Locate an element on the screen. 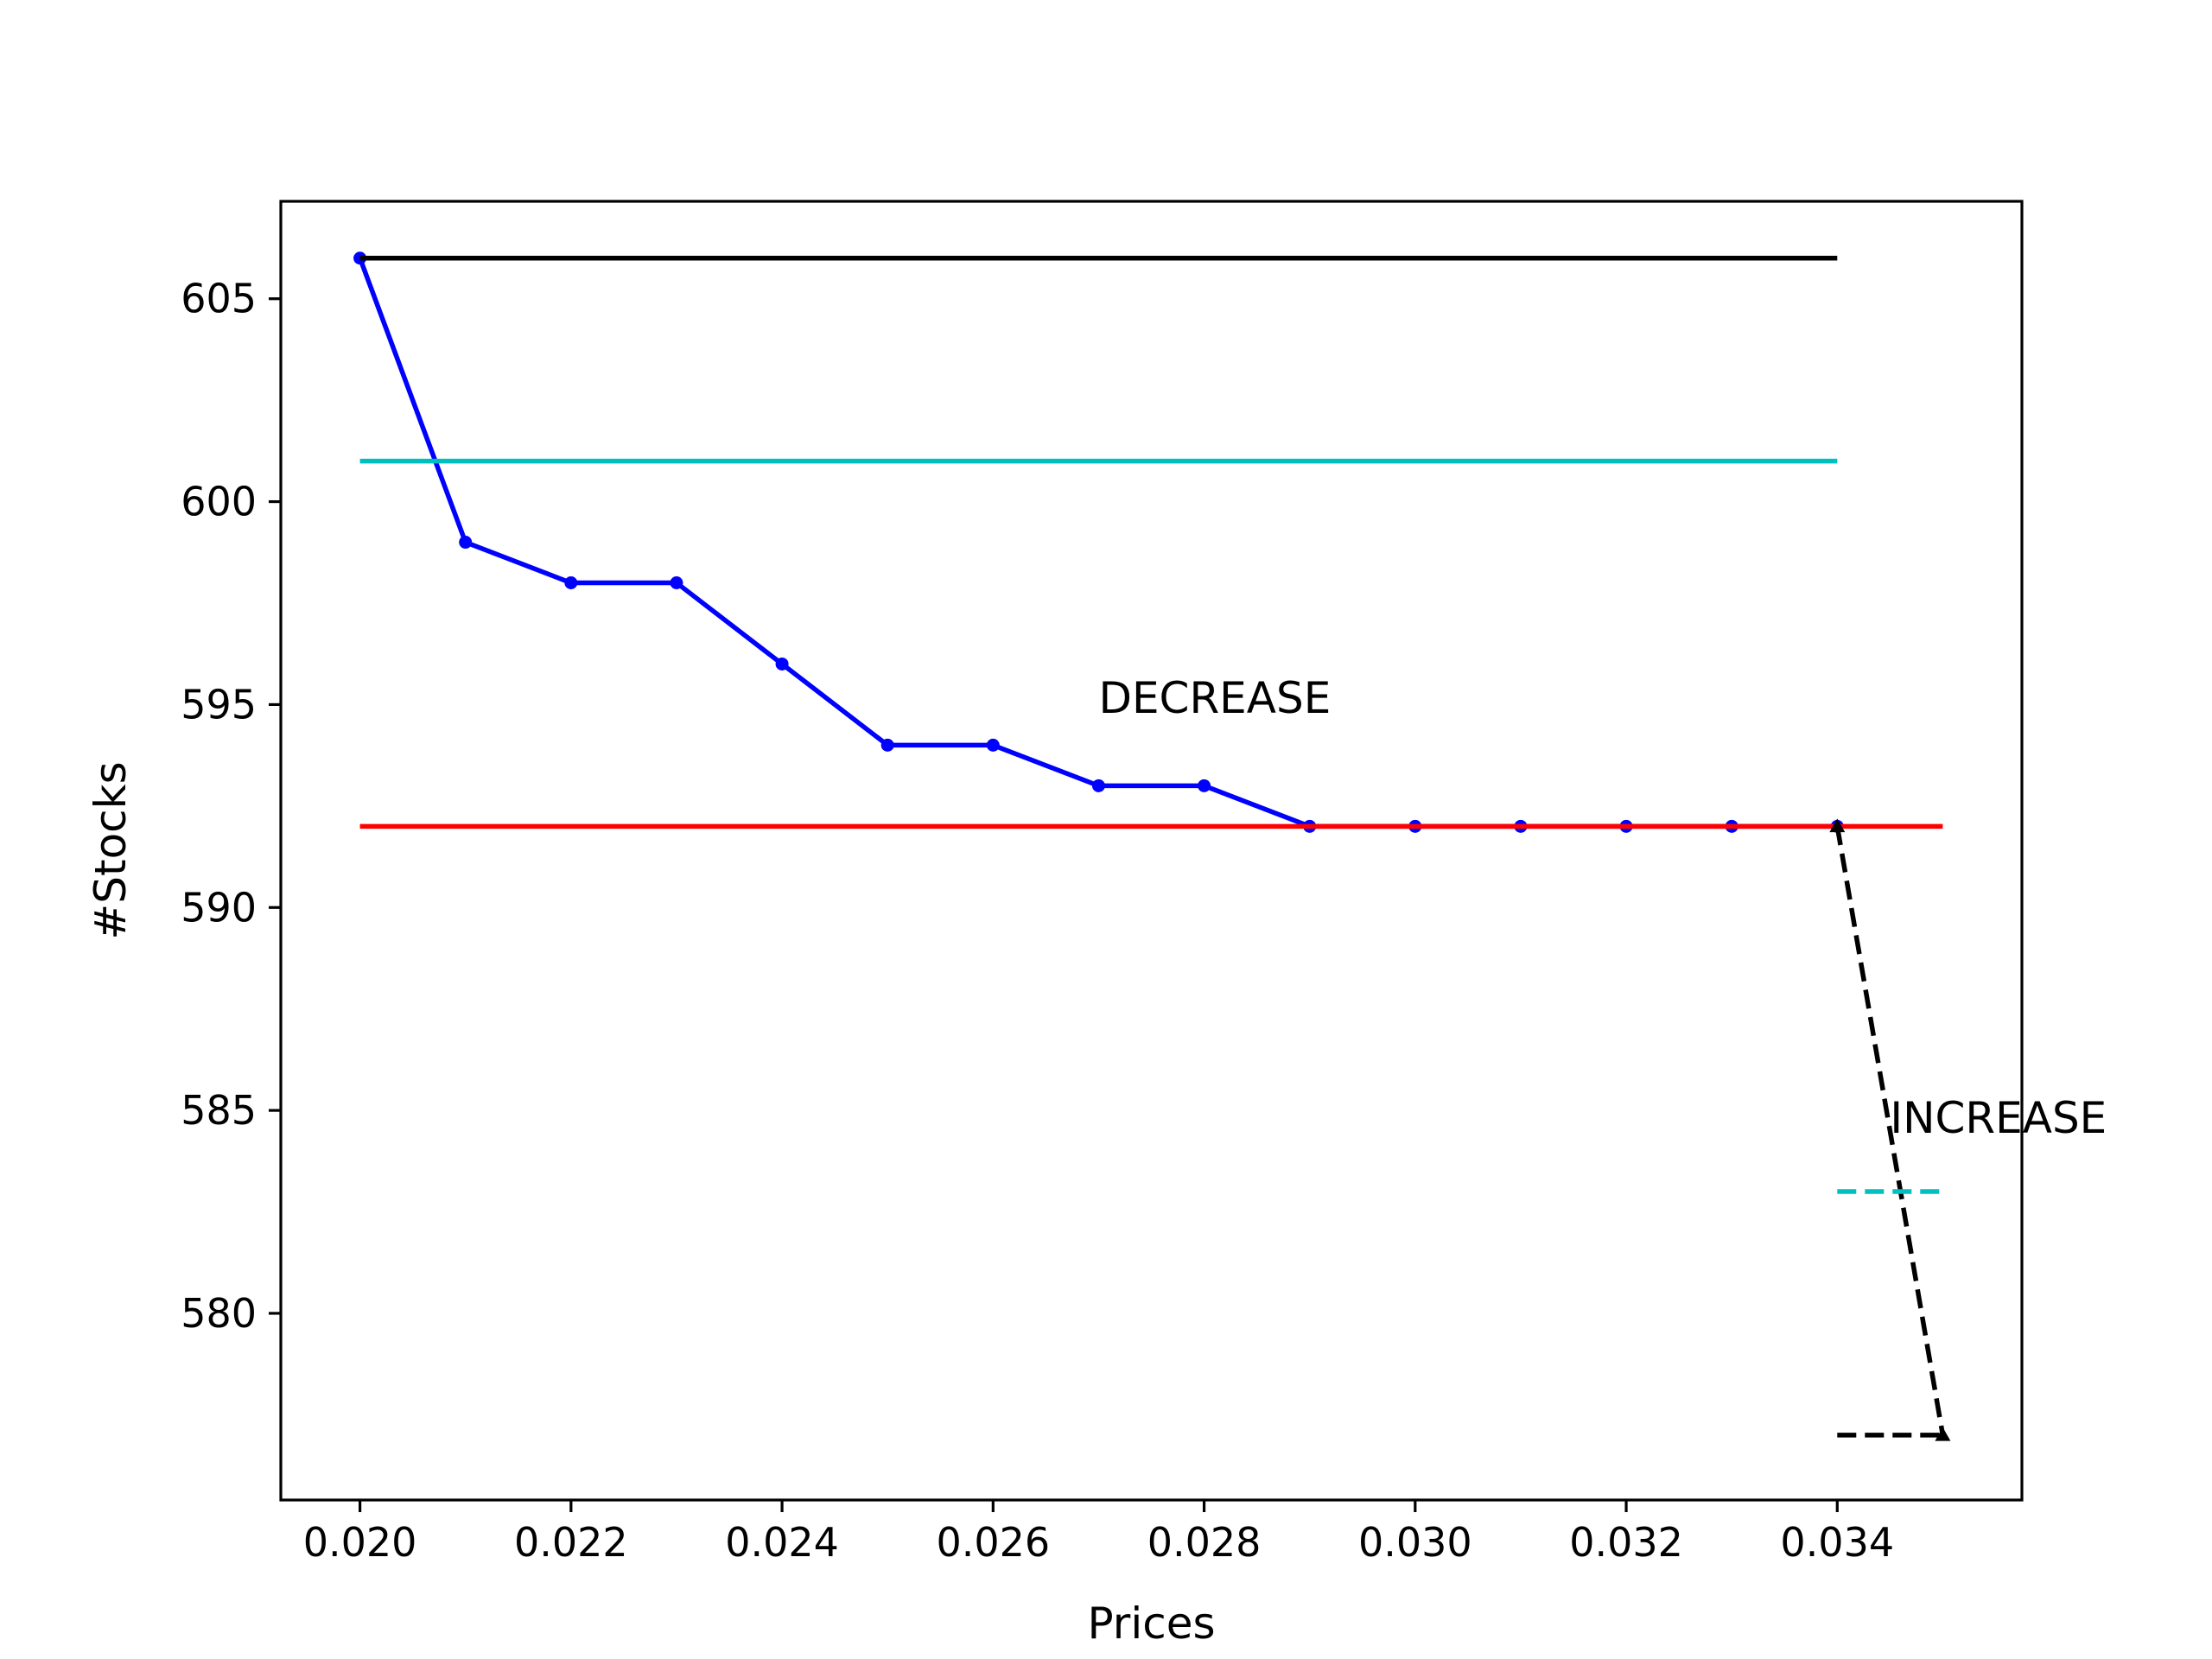 The image size is (2212, 1659). x-tick-label: 0.034 is located at coordinates (1837, 1542).